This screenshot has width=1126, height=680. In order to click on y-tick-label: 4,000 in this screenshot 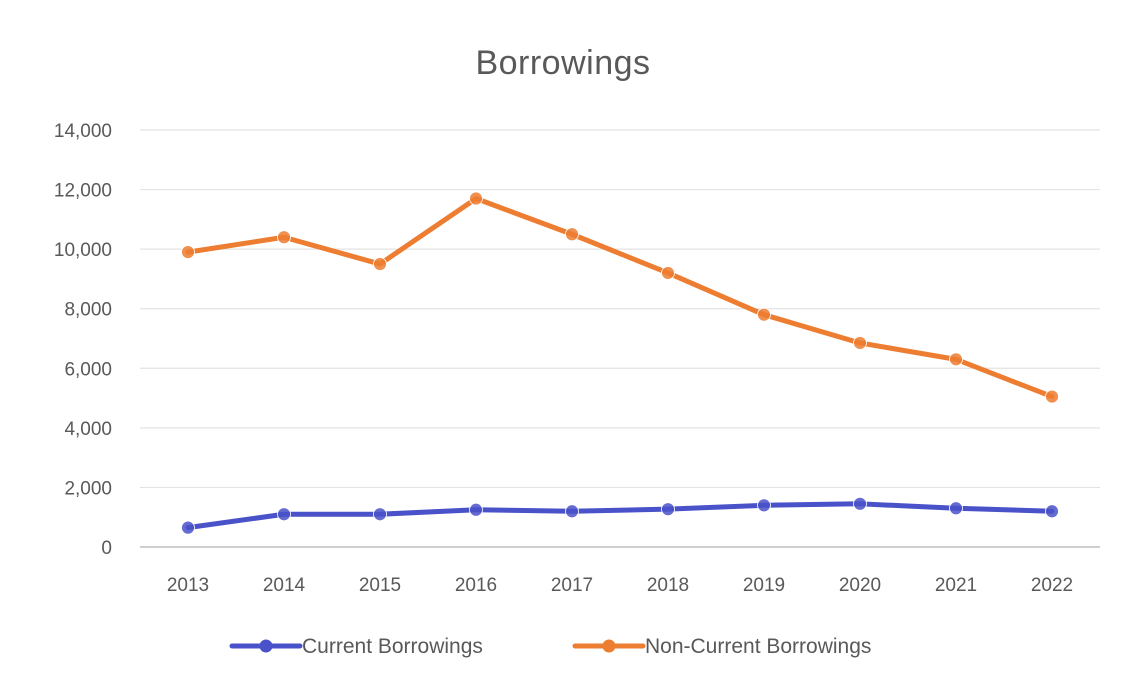, I will do `click(88, 429)`.